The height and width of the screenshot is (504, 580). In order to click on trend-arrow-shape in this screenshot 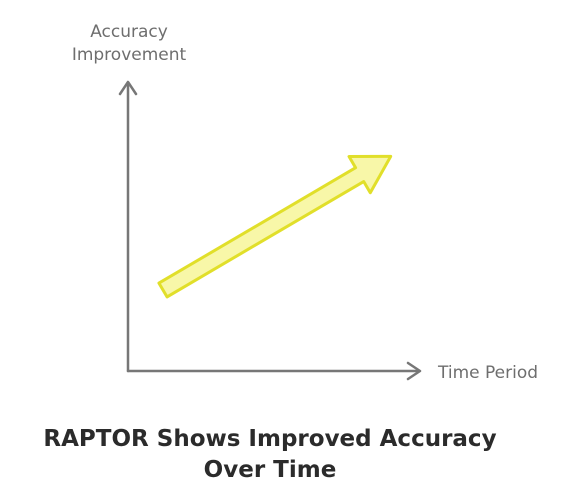, I will do `click(275, 226)`.